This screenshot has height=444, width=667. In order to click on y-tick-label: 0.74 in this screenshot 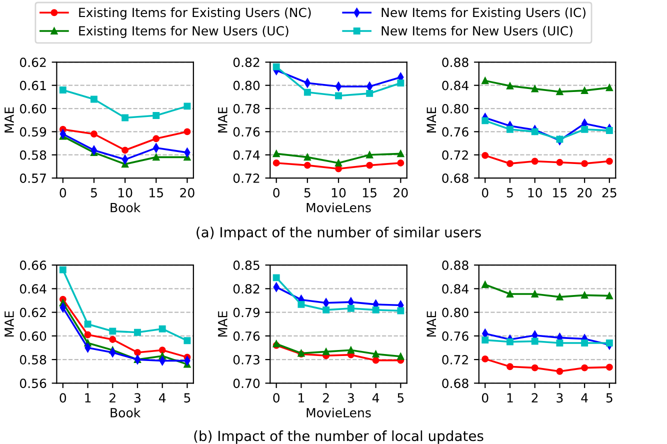, I will do `click(246, 155)`.